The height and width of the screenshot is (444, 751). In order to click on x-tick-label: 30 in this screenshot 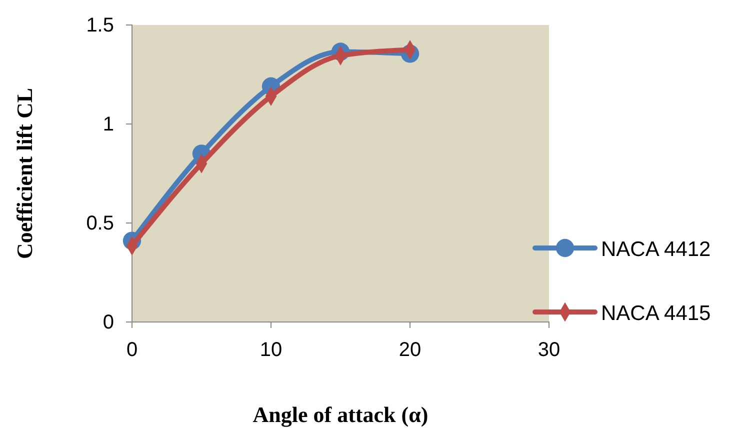, I will do `click(549, 350)`.